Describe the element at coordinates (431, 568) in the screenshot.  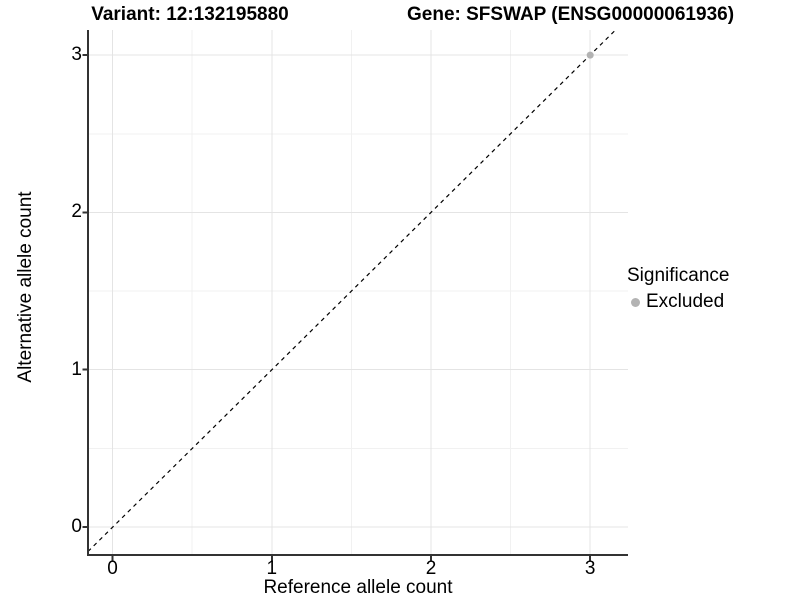
I see `x-tick-label-2: 2` at that location.